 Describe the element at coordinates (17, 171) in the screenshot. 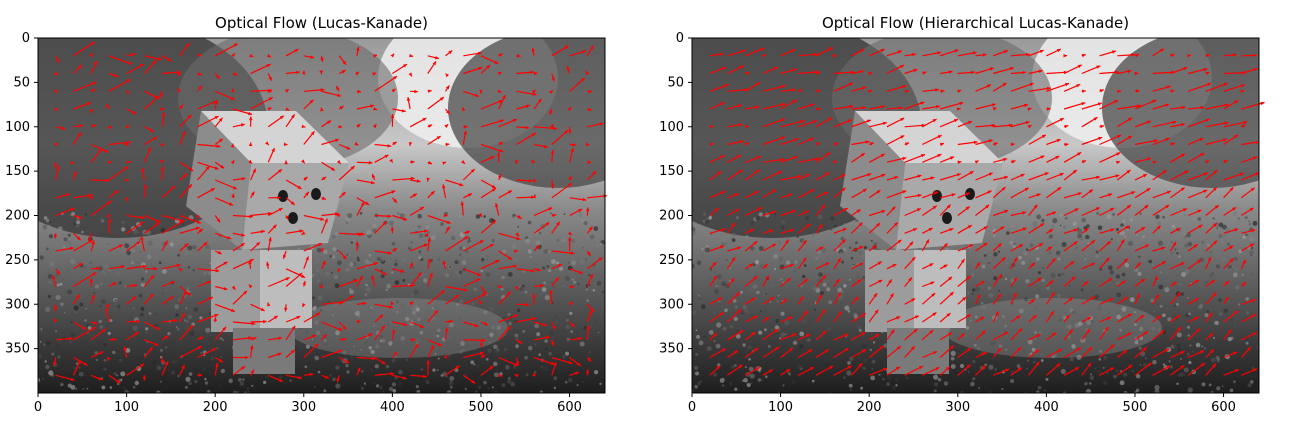

I see `y-tick-label: 150` at that location.